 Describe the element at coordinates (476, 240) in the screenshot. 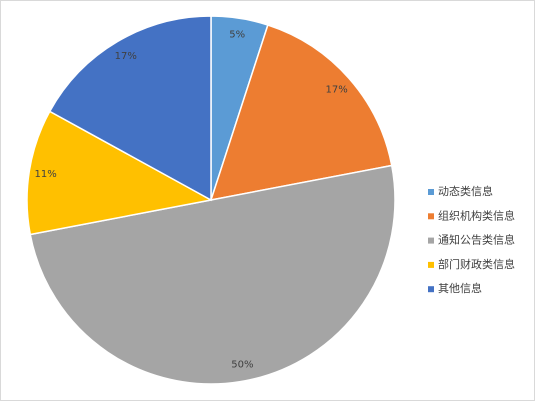

I see `legend-label: 通知公告类信息` at that location.